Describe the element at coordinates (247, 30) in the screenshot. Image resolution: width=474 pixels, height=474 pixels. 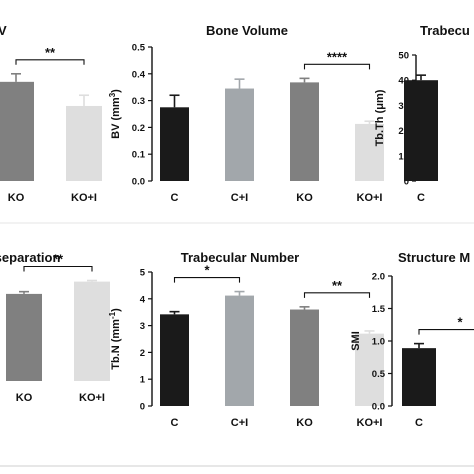
I see `chart-title: Bone Volume` at that location.